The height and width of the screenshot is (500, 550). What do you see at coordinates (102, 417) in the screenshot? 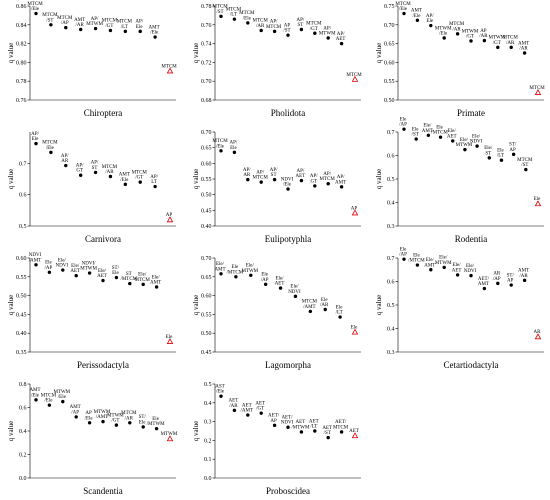
I see `data-point: MTWM/AMT` at bounding box center [102, 417].